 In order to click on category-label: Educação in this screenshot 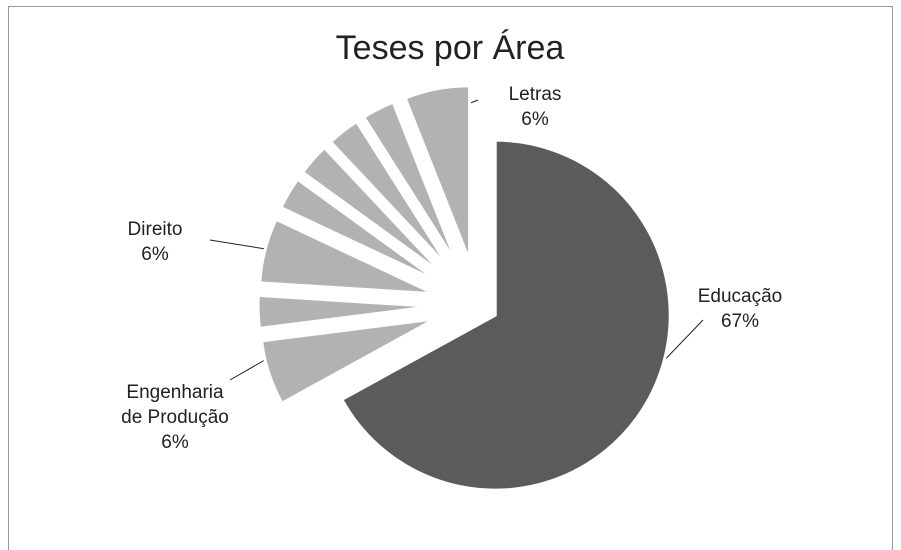, I will do `click(740, 296)`.